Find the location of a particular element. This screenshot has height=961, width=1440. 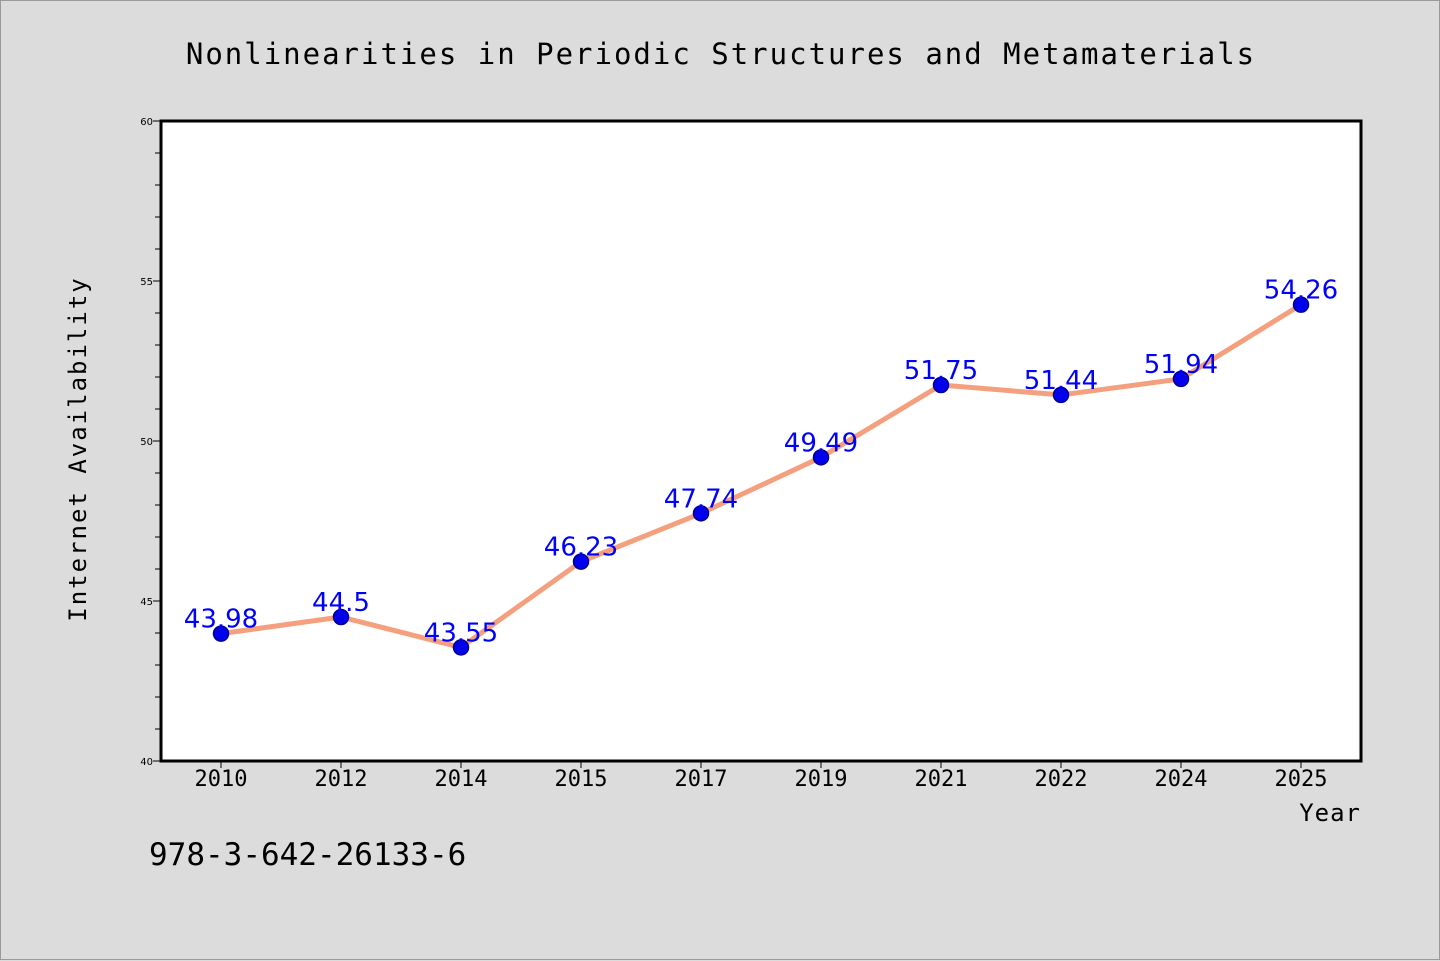

y-tick-label: 60 is located at coordinates (146, 122).